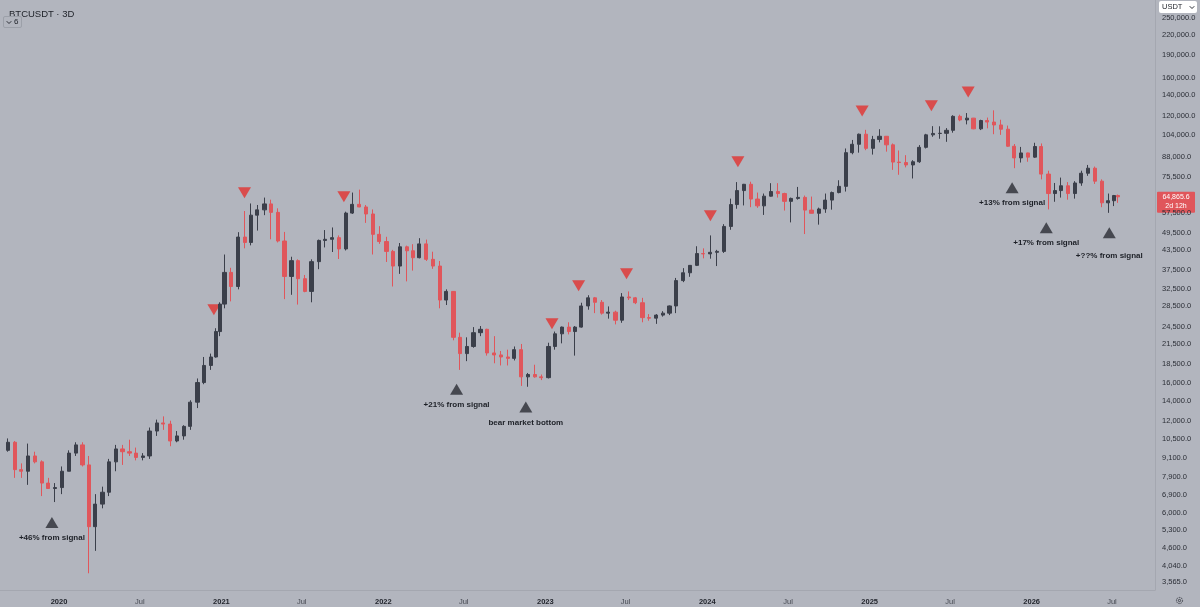 The width and height of the screenshot is (1200, 607). What do you see at coordinates (1012, 203) in the screenshot?
I see `annotation: +13% from signal` at bounding box center [1012, 203].